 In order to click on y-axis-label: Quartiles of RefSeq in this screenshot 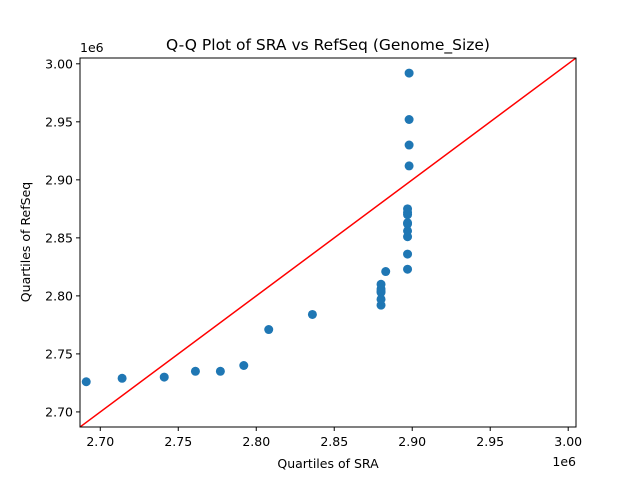, I will do `click(25, 242)`.